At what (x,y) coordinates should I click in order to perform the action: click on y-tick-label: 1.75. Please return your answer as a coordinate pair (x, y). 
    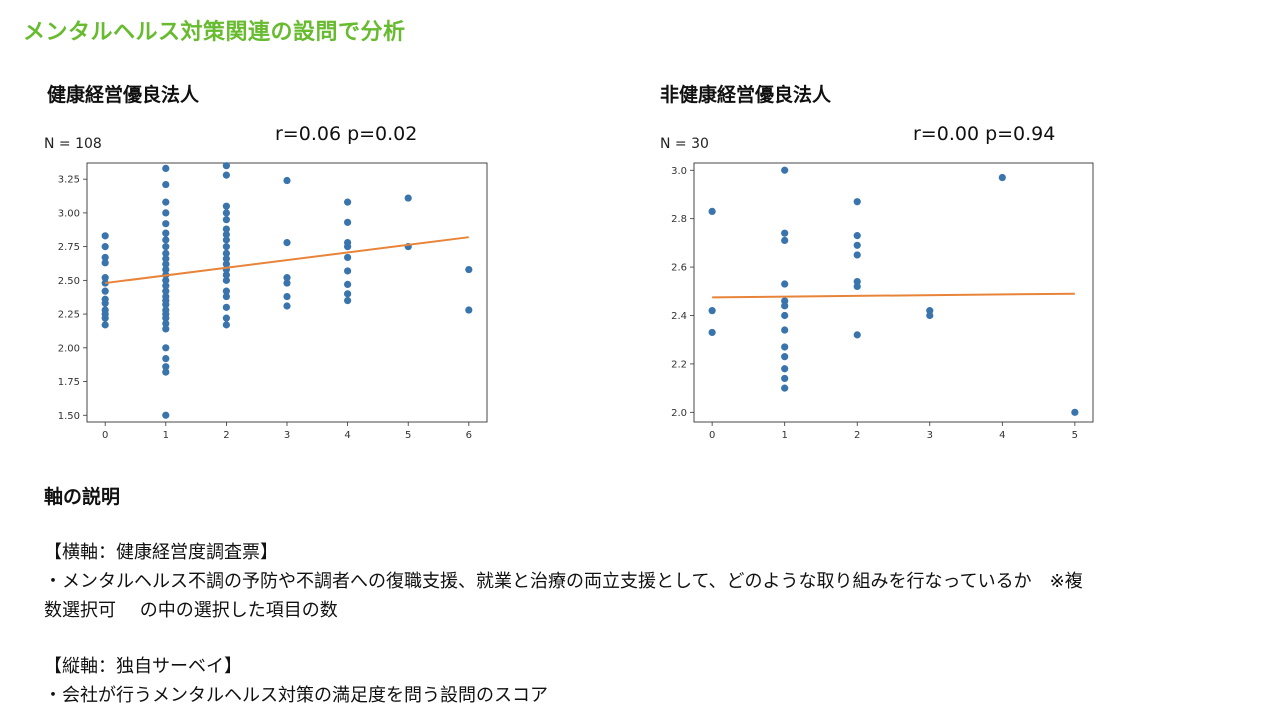
    Looking at the image, I should click on (69, 382).